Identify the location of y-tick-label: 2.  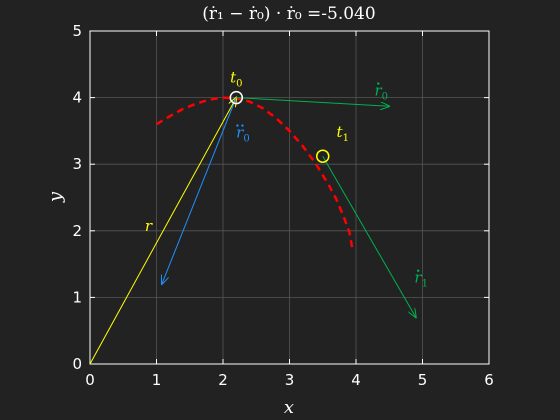
(77, 231).